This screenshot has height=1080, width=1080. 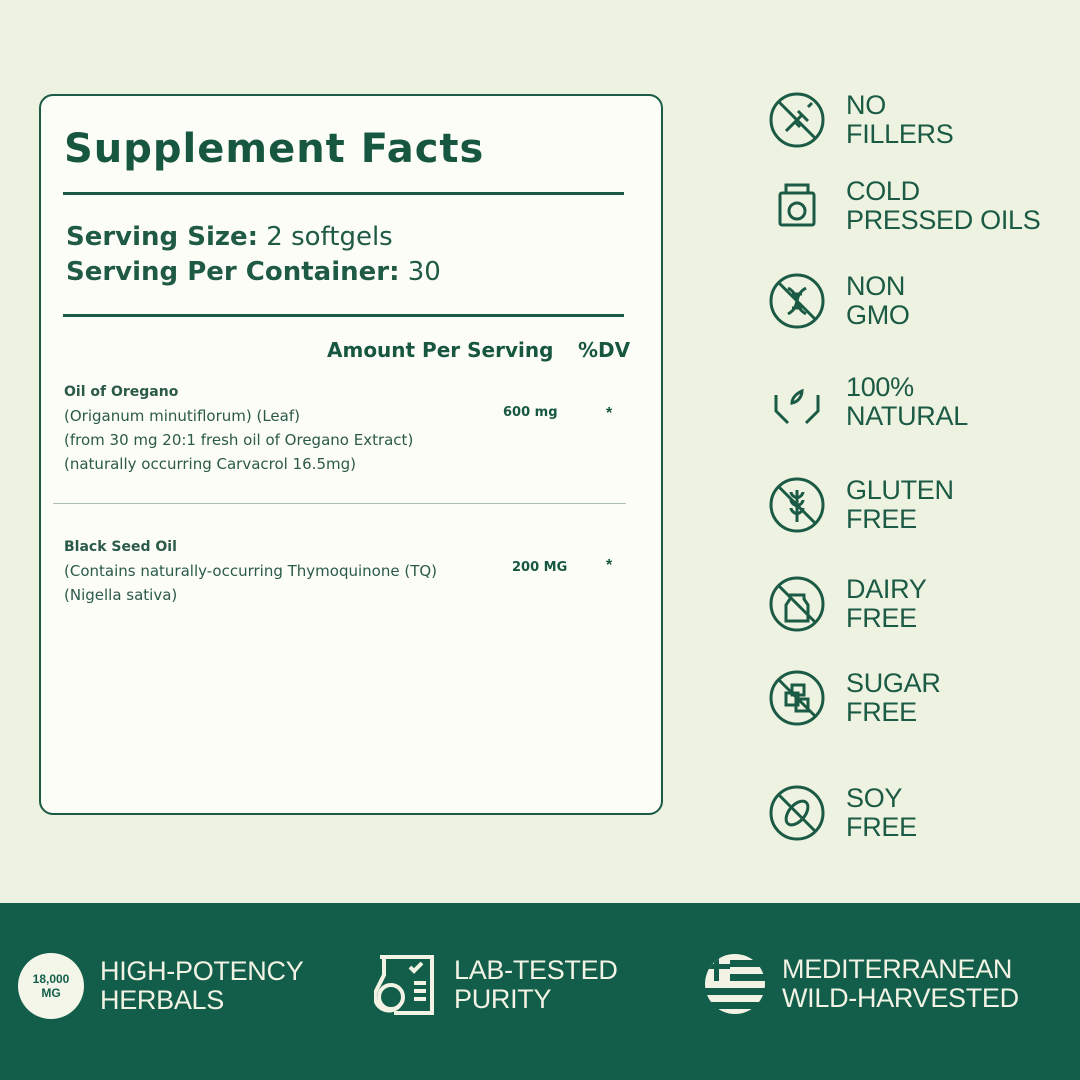 What do you see at coordinates (440, 350) in the screenshot?
I see `amount-header: Amount Per Serving` at bounding box center [440, 350].